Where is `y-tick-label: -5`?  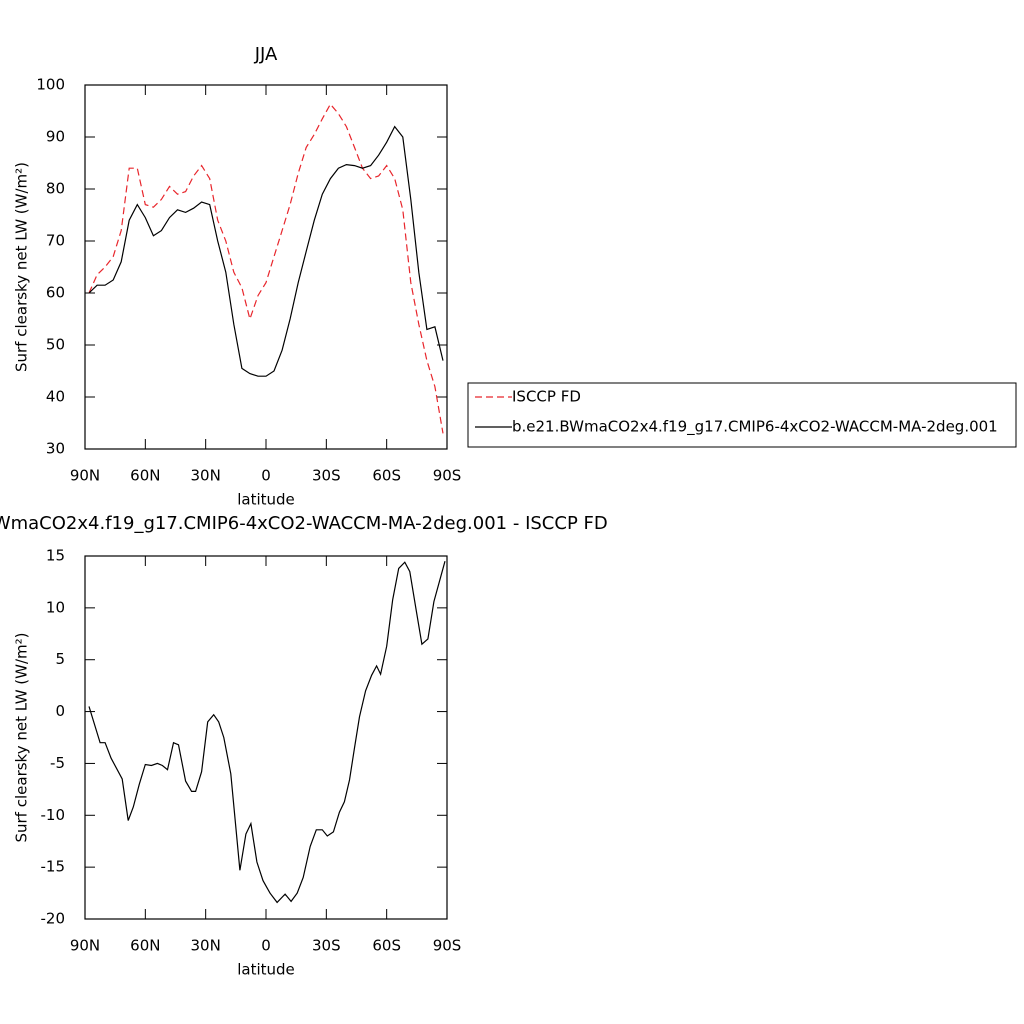
y-tick-label: -5 is located at coordinates (57, 763).